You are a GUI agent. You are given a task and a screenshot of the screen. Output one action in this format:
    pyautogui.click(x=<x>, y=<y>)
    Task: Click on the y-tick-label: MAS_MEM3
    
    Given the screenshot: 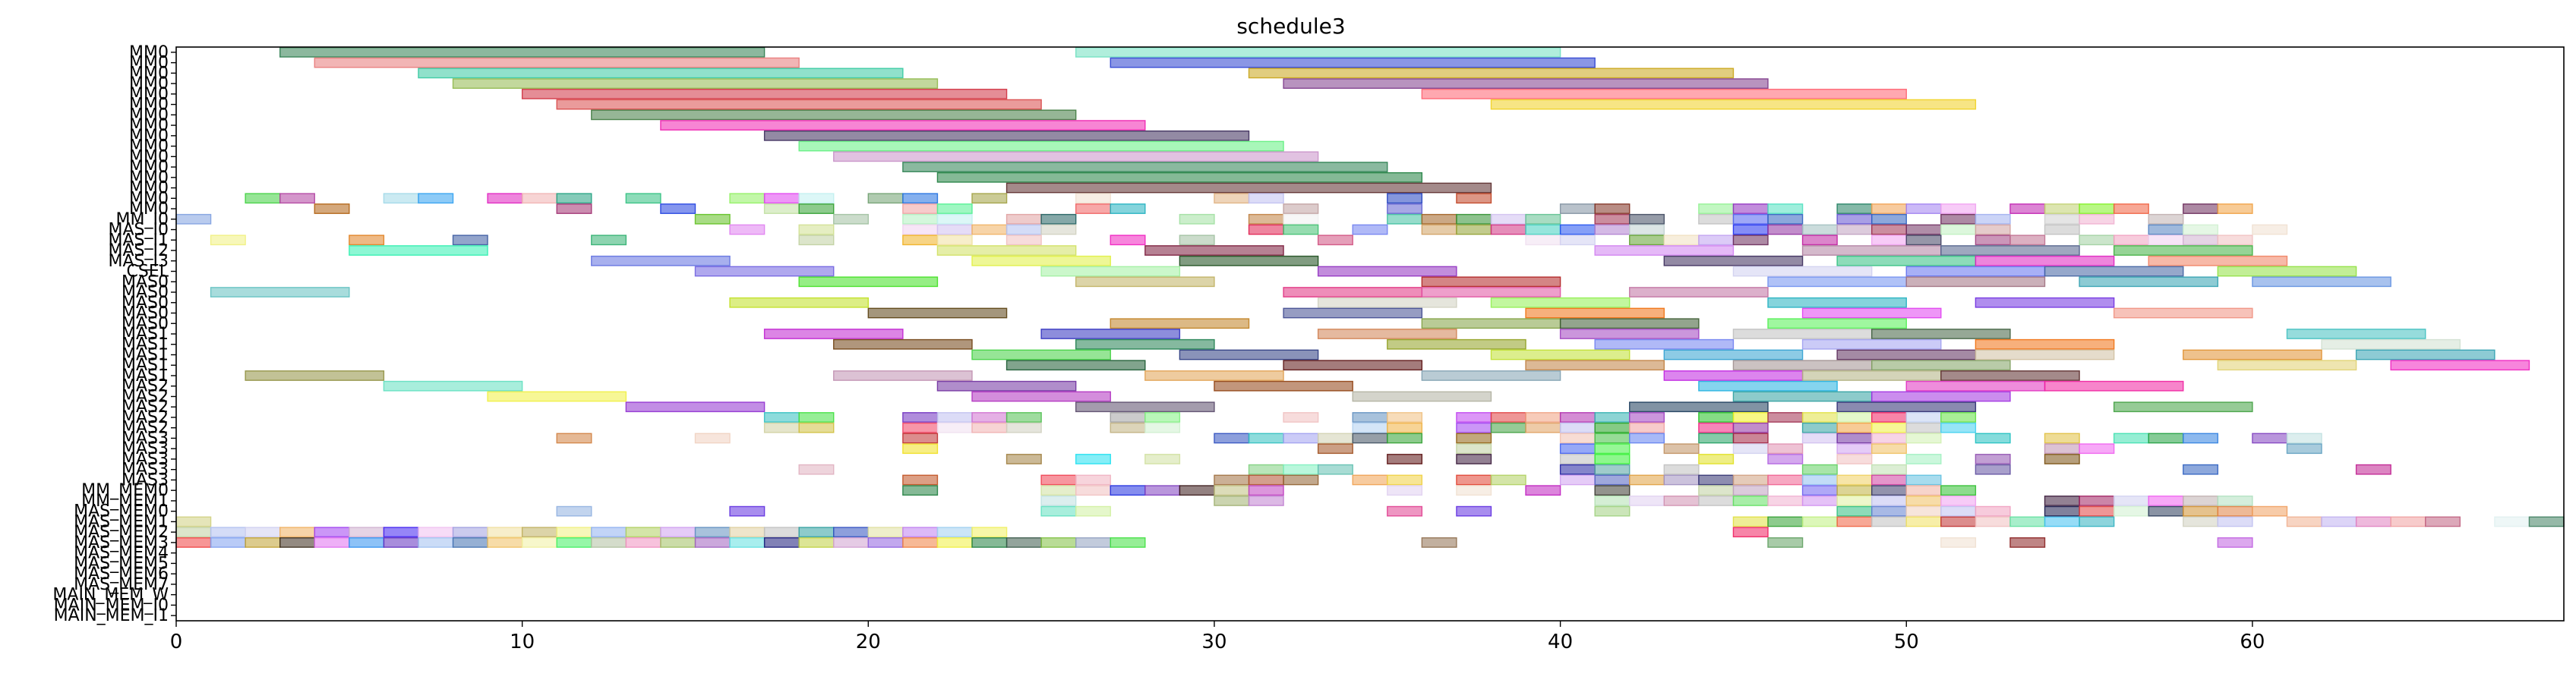 What is the action you would take?
    pyautogui.click(x=121, y=542)
    